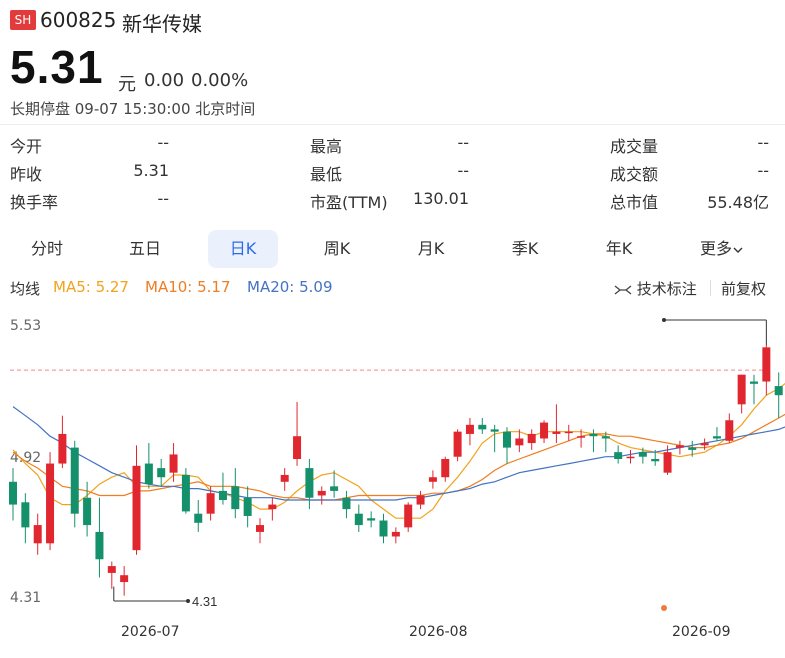 The image size is (785, 658). I want to click on prev-close-value: 5.31, so click(151, 170).